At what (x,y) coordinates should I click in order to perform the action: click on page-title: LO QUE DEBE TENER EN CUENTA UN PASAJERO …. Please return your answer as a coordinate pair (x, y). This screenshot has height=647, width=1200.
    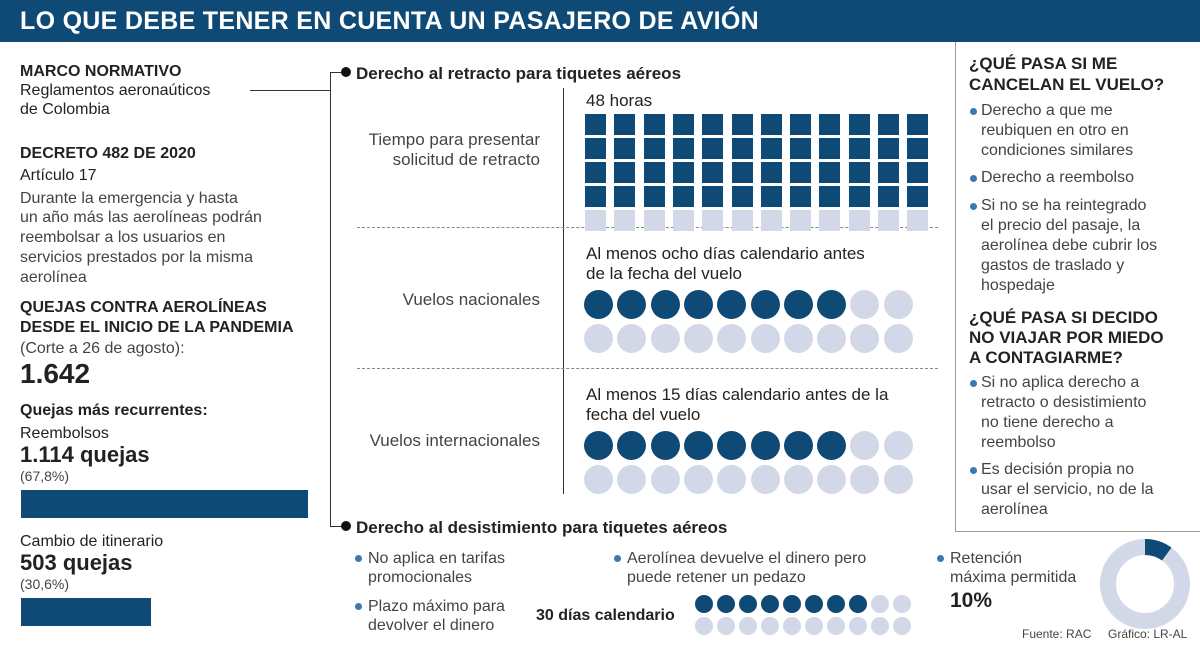
    Looking at the image, I should click on (390, 21).